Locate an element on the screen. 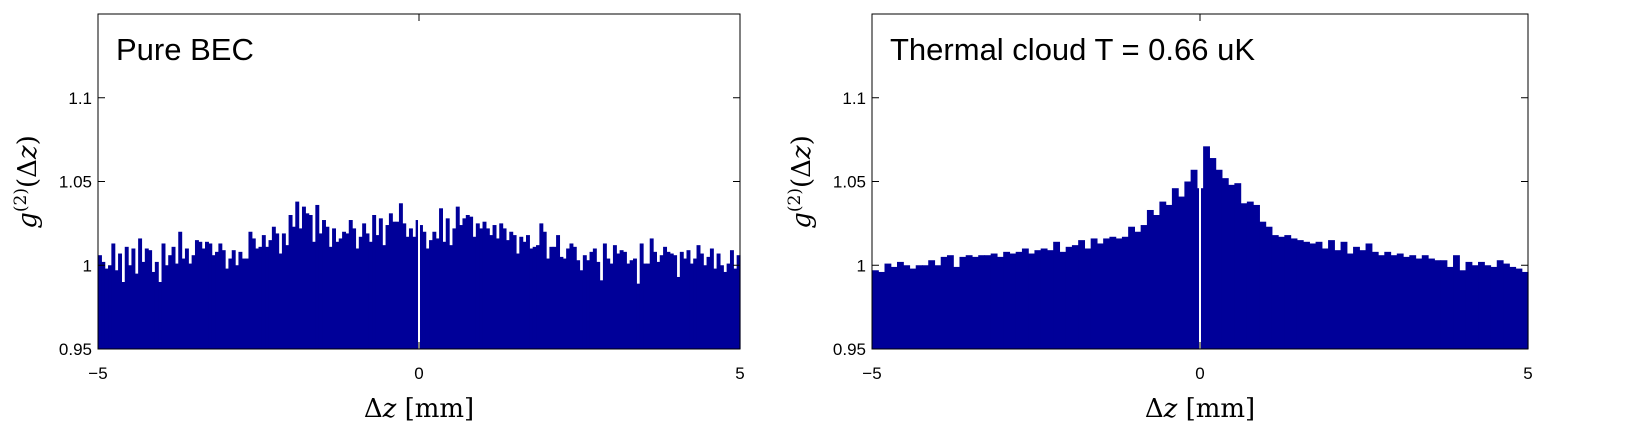 The width and height of the screenshot is (1629, 445). x-tick-label: 5 is located at coordinates (739, 373).